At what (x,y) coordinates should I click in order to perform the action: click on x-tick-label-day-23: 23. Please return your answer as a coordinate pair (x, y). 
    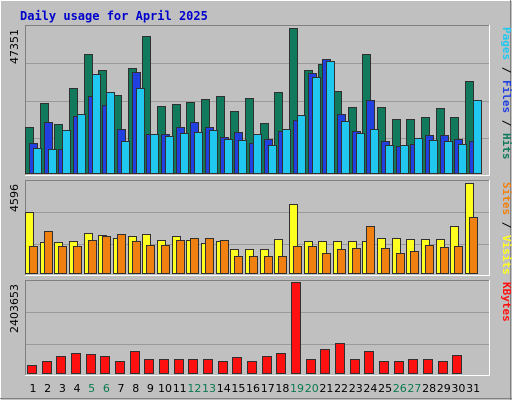
    Looking at the image, I should click on (356, 388).